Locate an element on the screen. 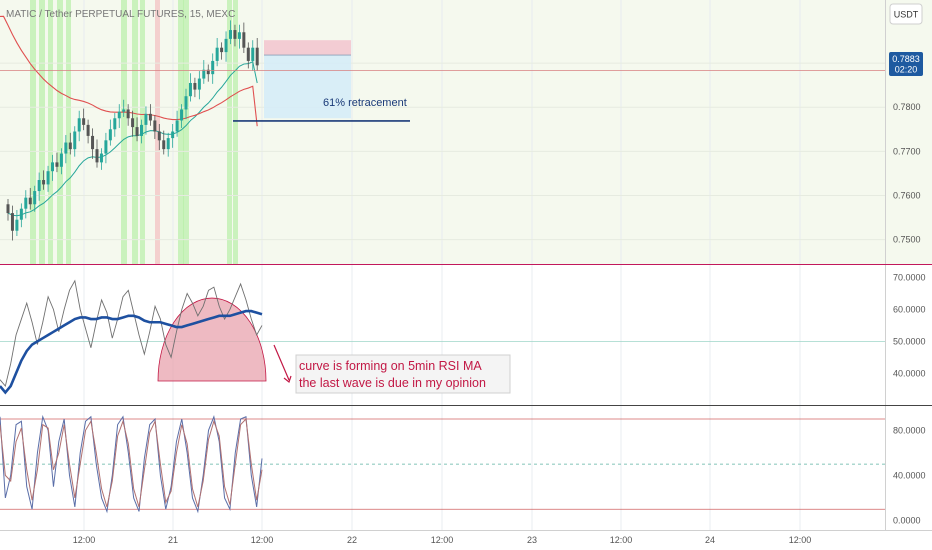  y-tick-label: 0.7600 is located at coordinates (907, 195).